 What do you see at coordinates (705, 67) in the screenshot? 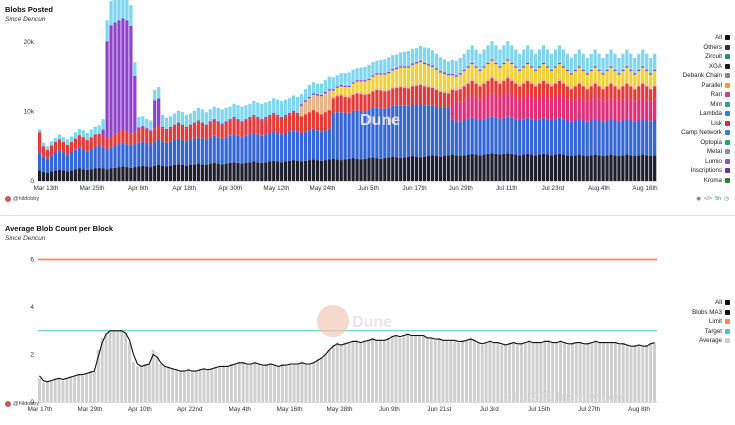
I see `legend-item: XGA` at bounding box center [705, 67].